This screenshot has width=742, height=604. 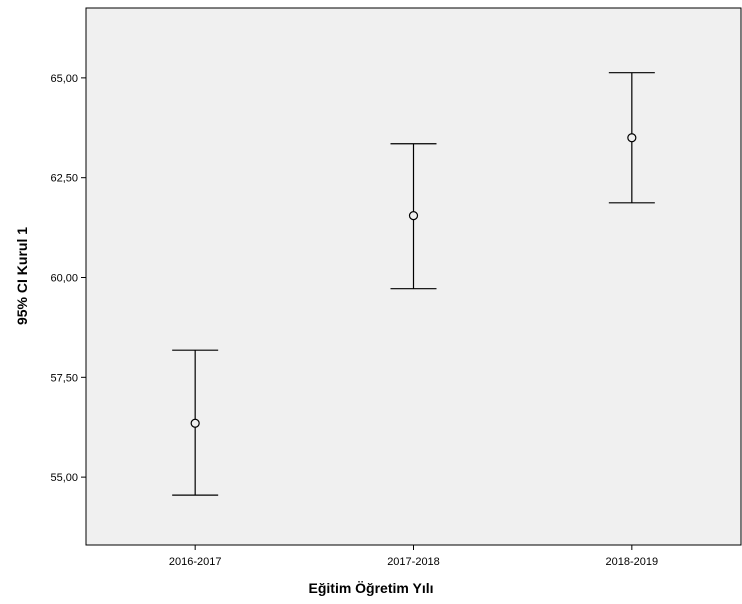 I want to click on y-axis-title: 95% CI Kurul 1, so click(x=22, y=276).